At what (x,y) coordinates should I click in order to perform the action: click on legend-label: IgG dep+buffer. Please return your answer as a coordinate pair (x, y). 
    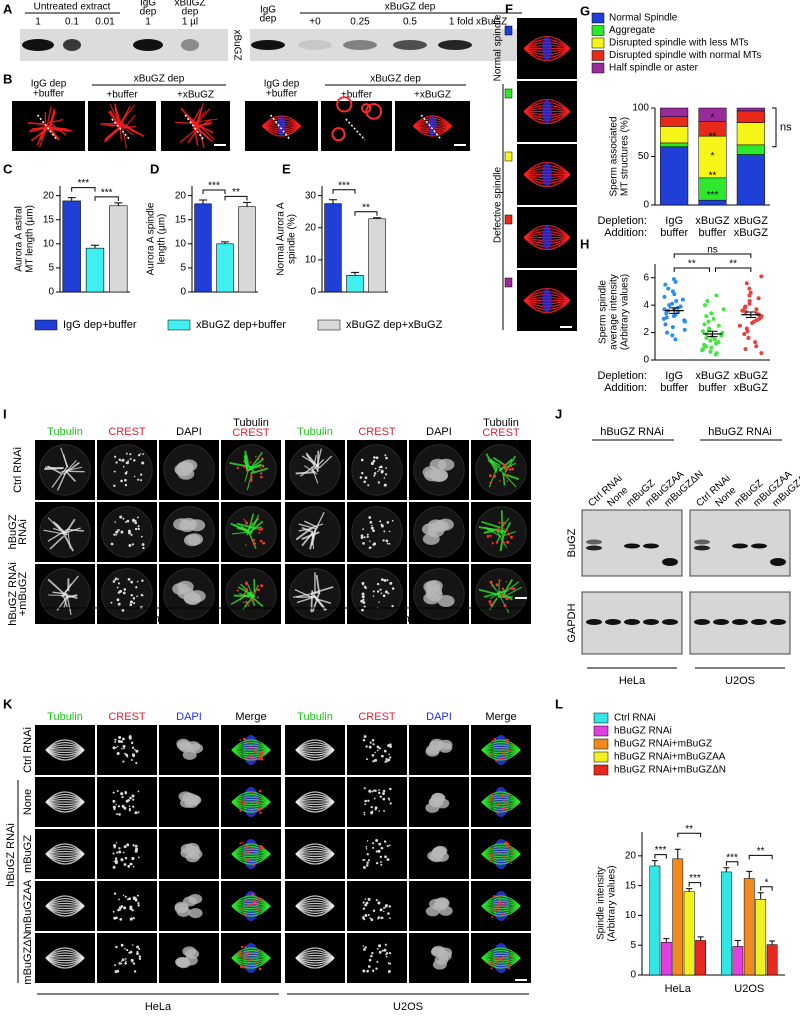
    Looking at the image, I should click on (100, 325).